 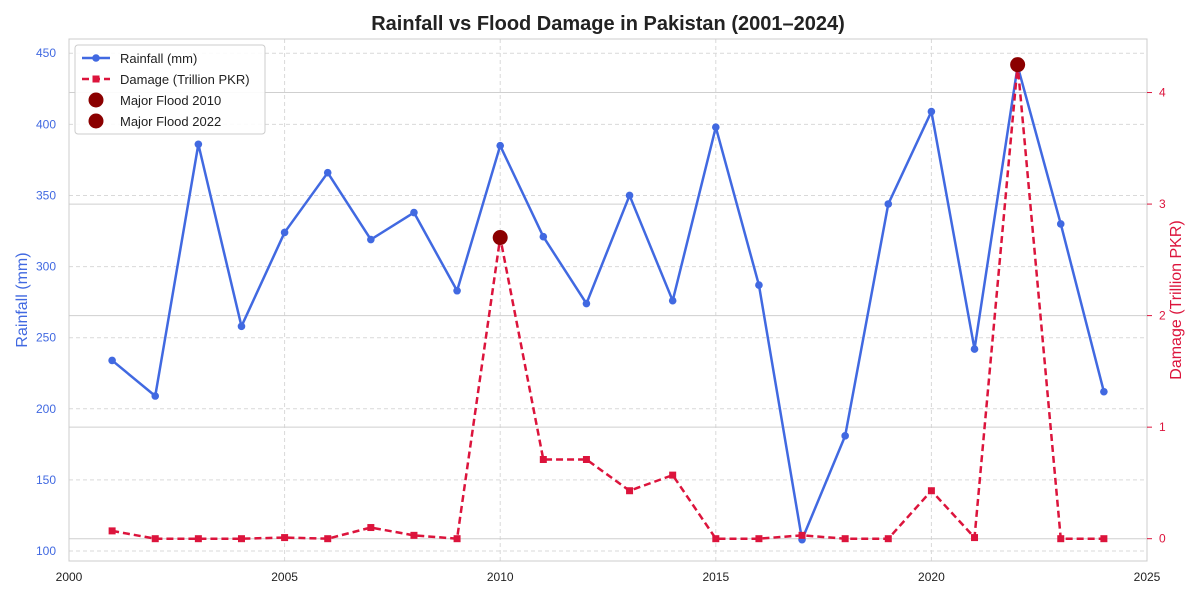 What do you see at coordinates (284, 577) in the screenshot?
I see `x-tick-label: 2005` at bounding box center [284, 577].